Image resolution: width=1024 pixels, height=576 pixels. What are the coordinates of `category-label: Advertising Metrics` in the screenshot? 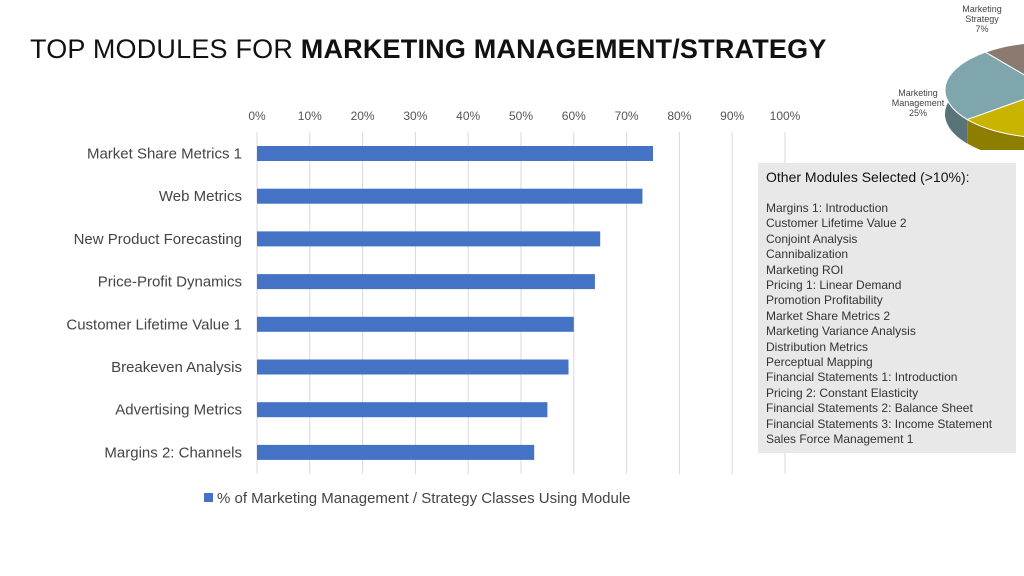 It's located at (178, 410).